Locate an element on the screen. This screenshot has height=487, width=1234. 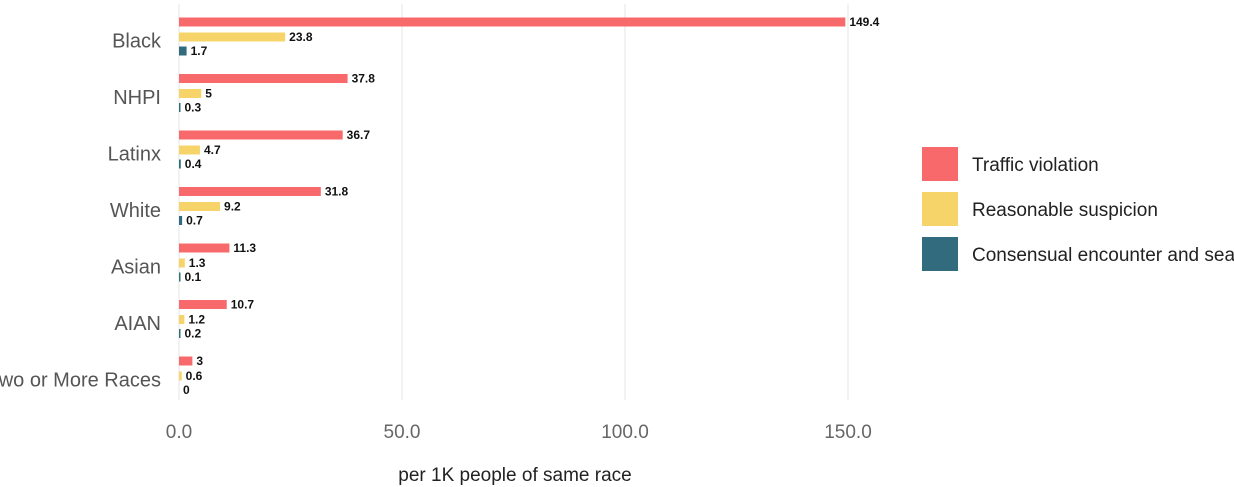
data-label: 4.7 is located at coordinates (212, 150).